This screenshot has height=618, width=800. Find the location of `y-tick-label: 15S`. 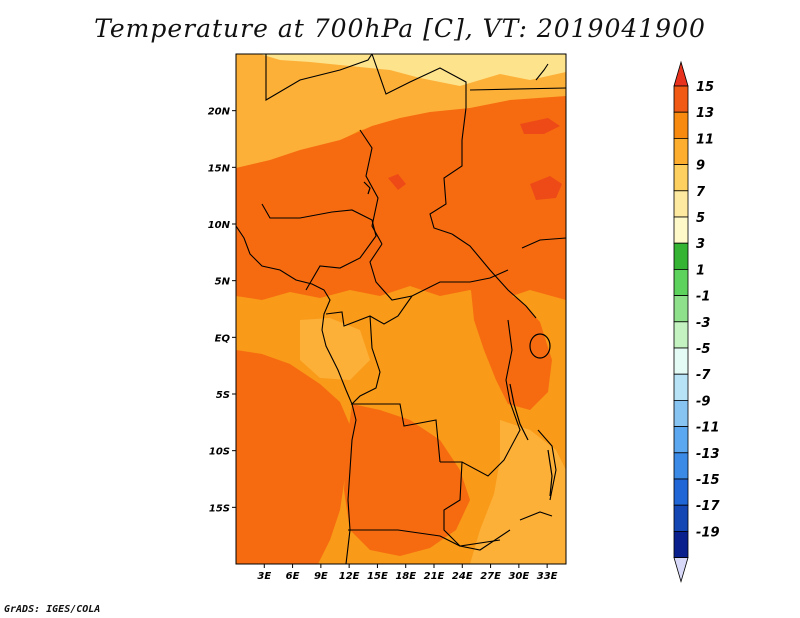

y-tick-label: 15S is located at coordinates (219, 508).